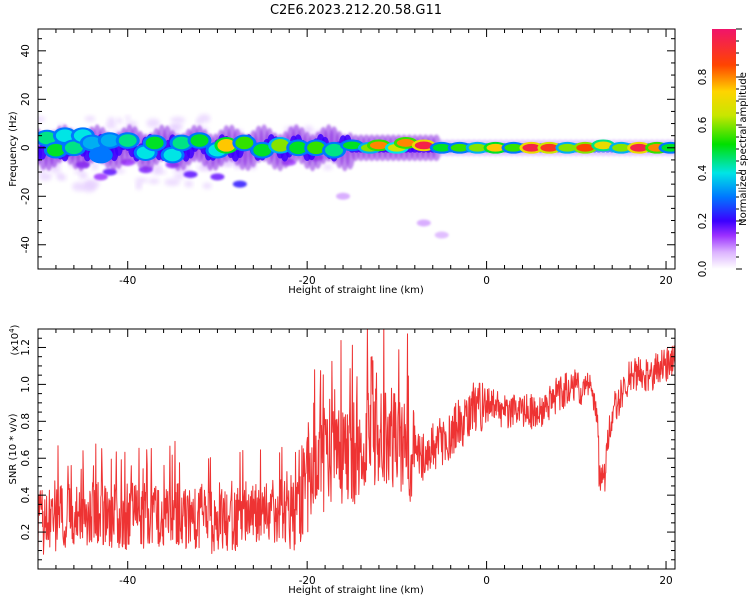 The width and height of the screenshot is (750, 600). Describe the element at coordinates (356, 10) in the screenshot. I see `figure-title: C2E6.2023.212.20.58.G11` at that location.